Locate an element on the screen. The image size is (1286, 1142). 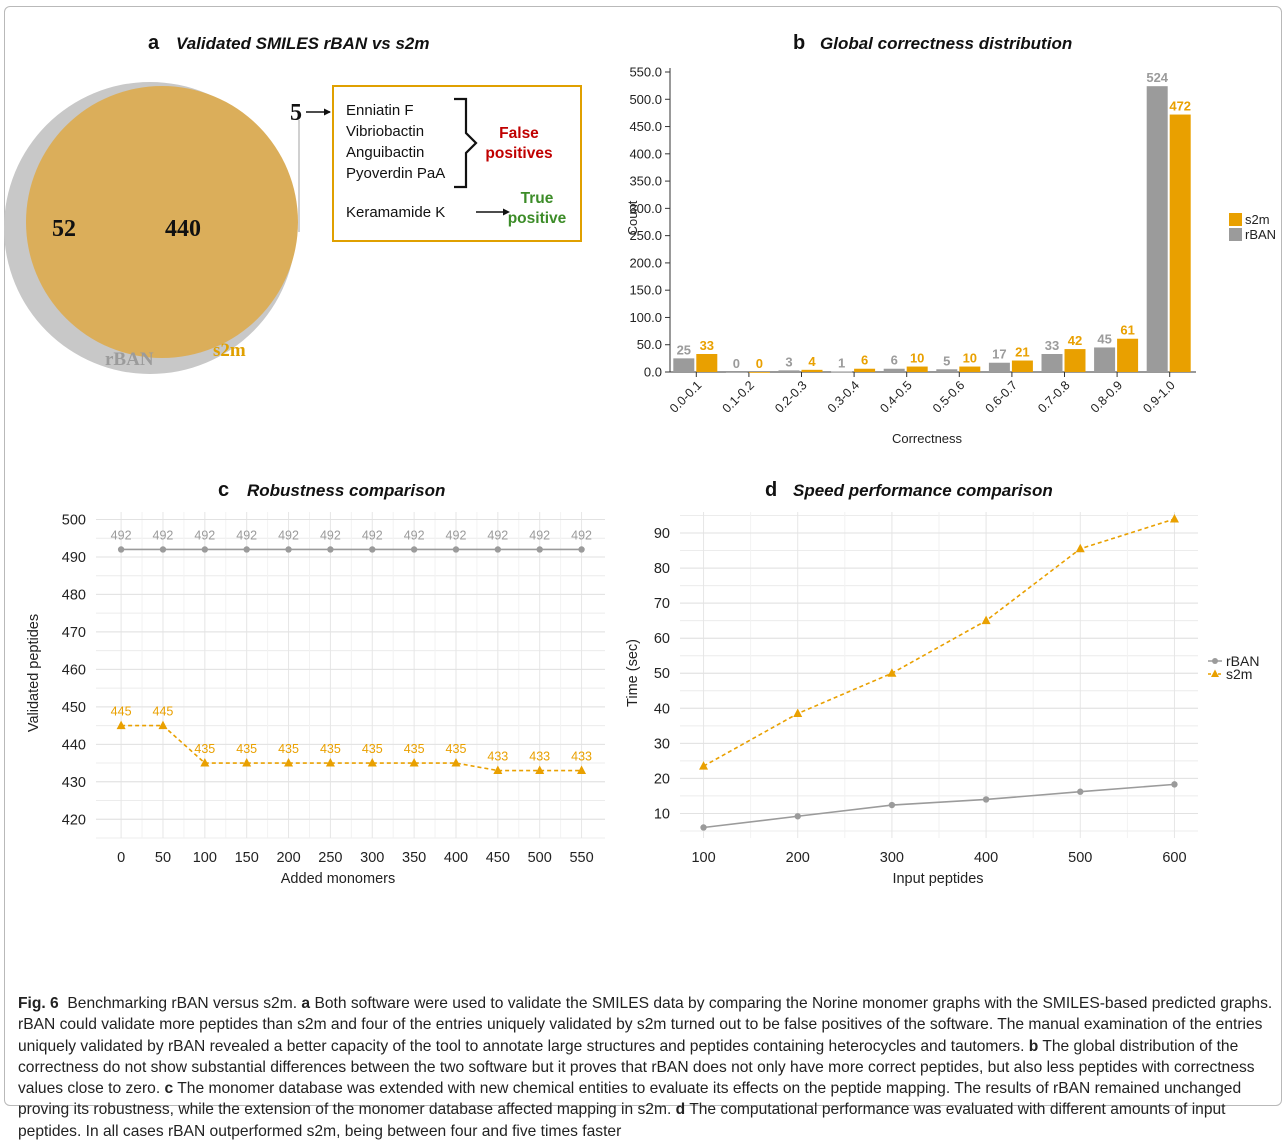
caption-letter: c is located at coordinates (169, 1089).